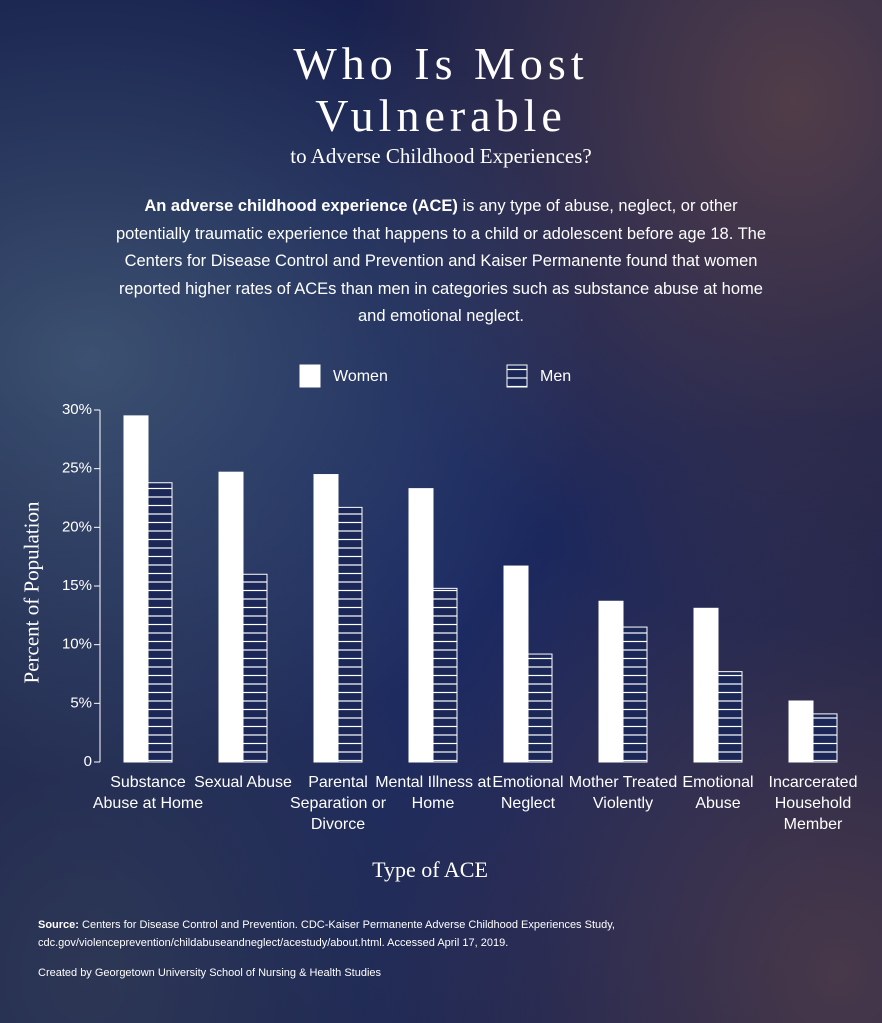  I want to click on description-lead: An adverse childhood experience (ACE), so click(301, 206).